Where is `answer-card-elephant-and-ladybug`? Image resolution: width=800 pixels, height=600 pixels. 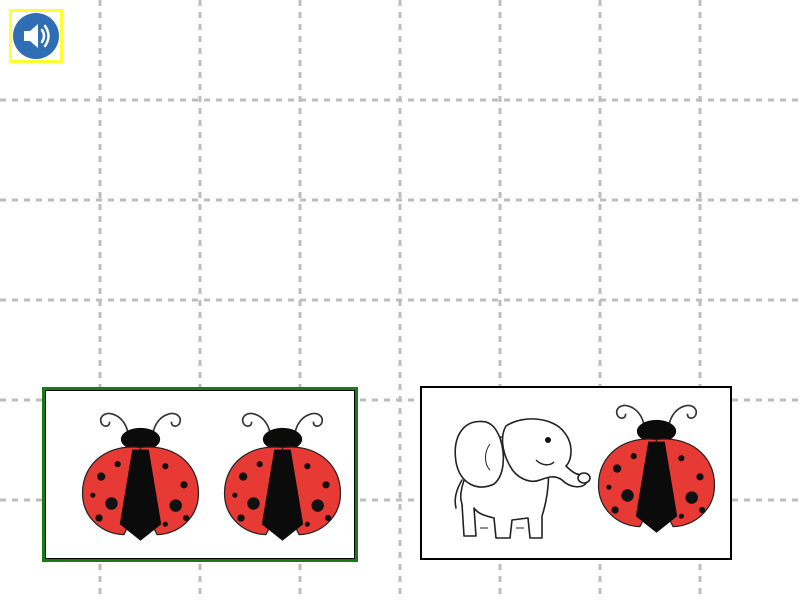
answer-card-elephant-and-ladybug is located at coordinates (576, 473).